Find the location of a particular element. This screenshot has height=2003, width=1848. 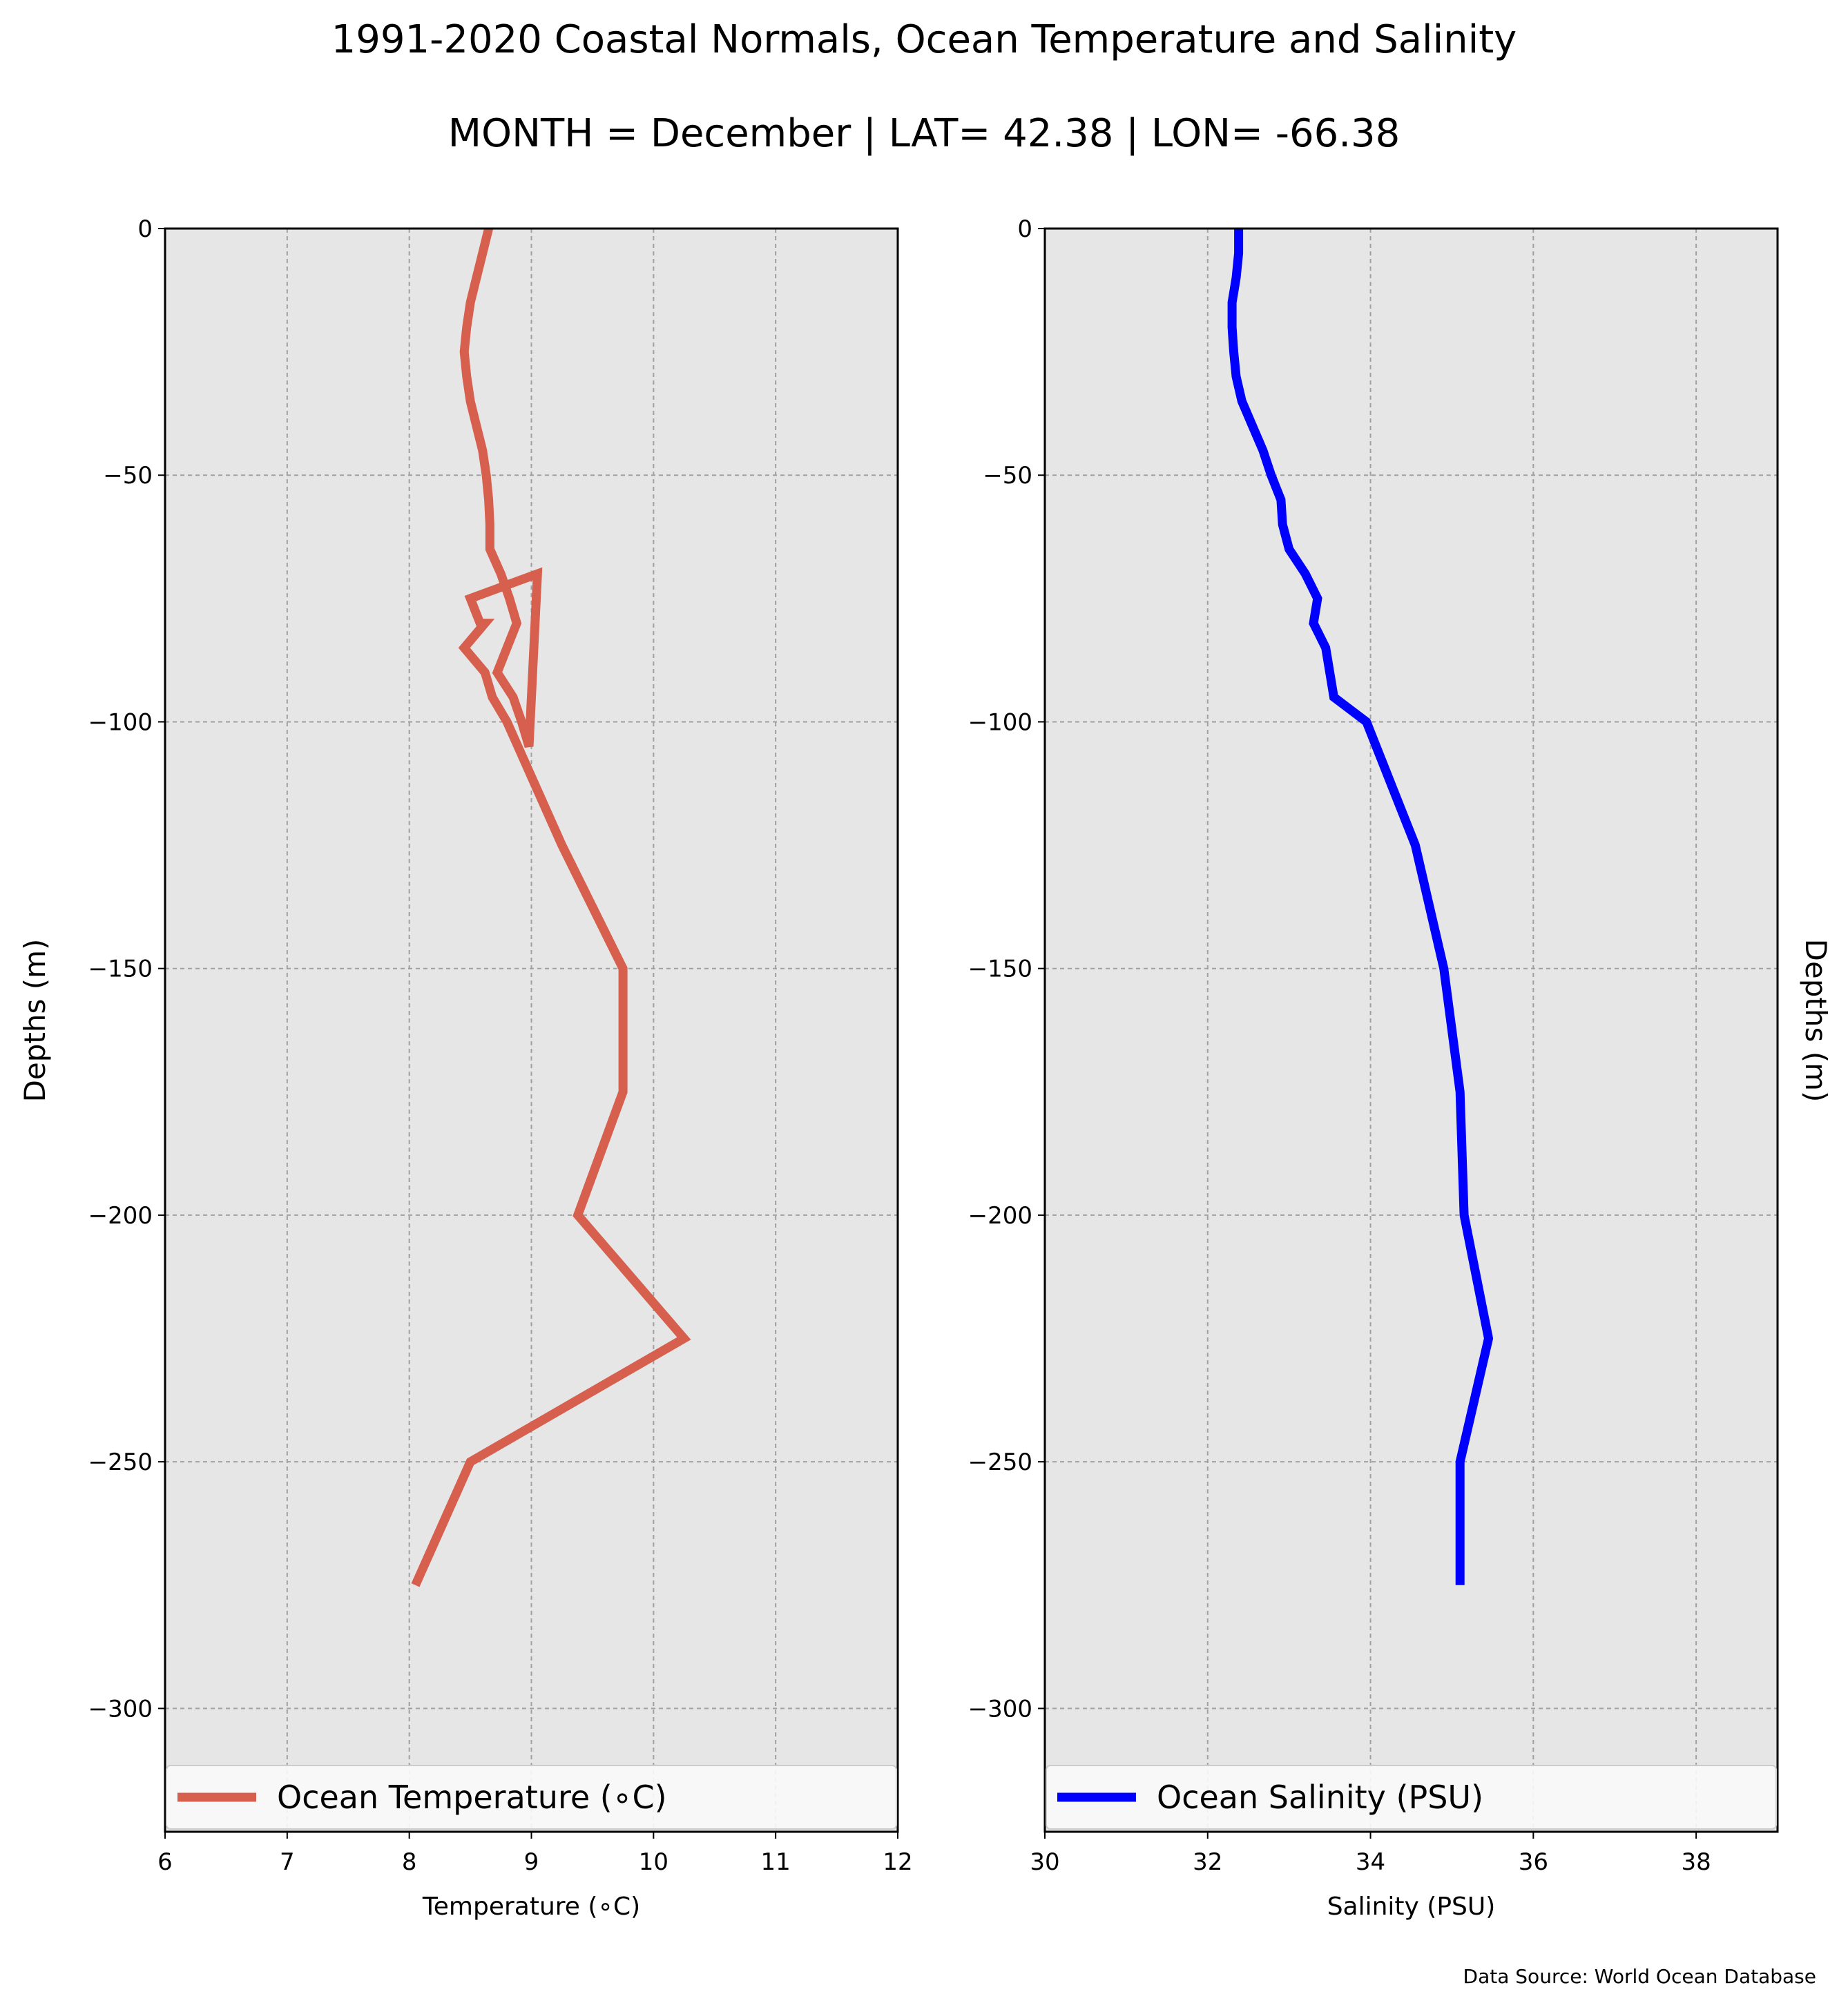

salinity-x-tick-label: 34 is located at coordinates (1370, 1862).